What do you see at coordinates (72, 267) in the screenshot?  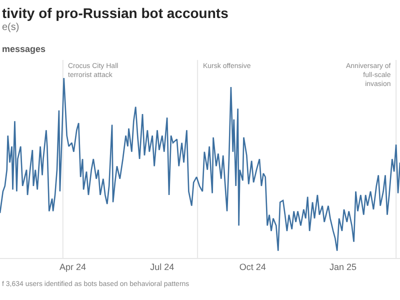 I see `x-tick-label: Apr 24` at bounding box center [72, 267].